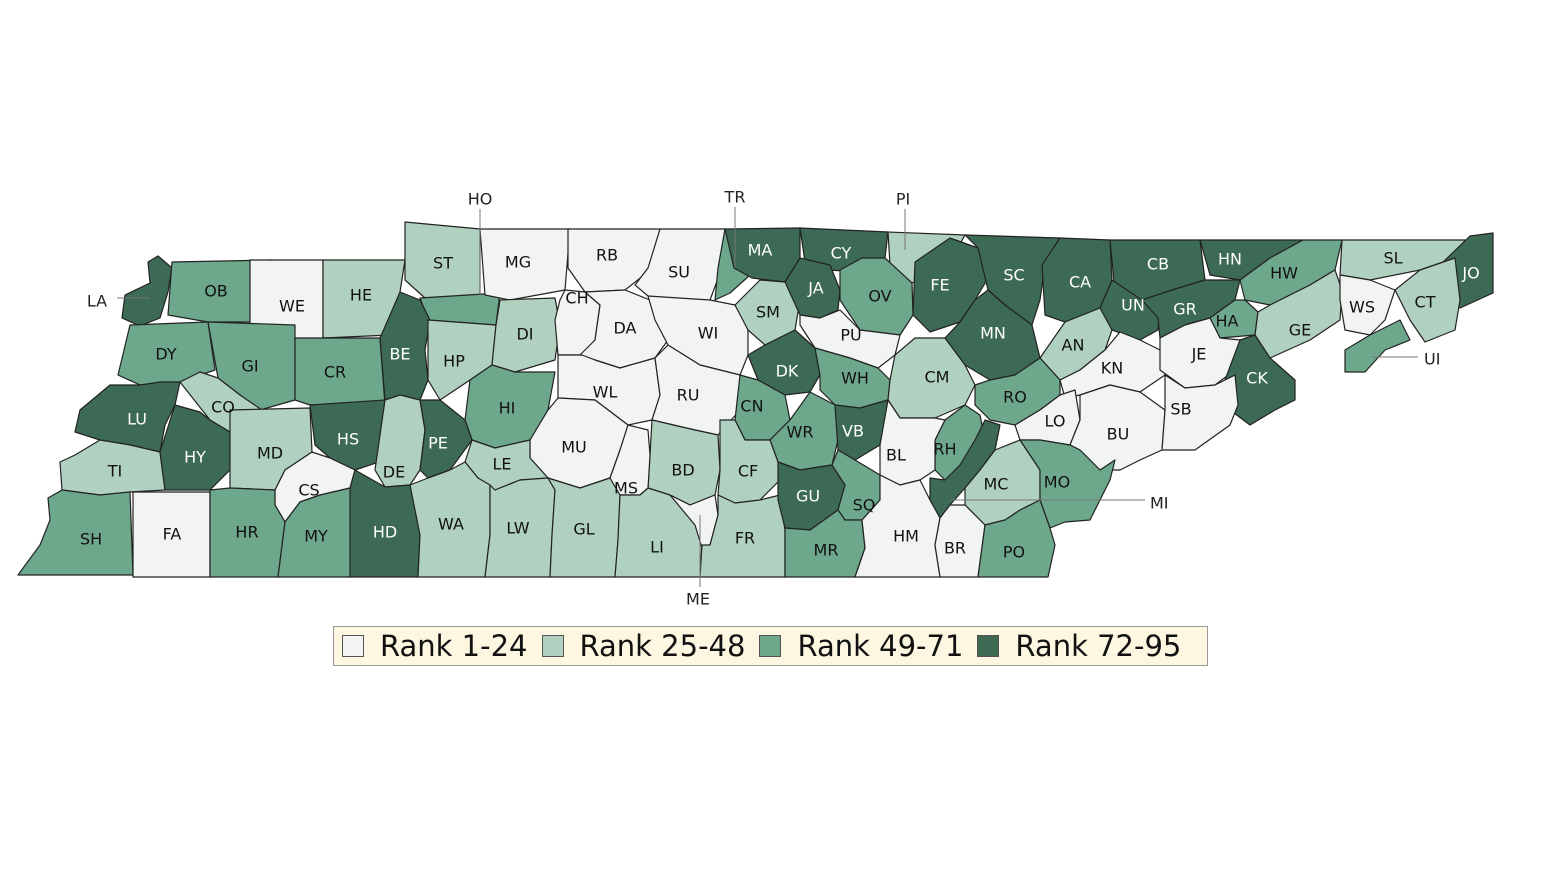  Describe the element at coordinates (682, 470) in the screenshot. I see `county-label-bd: BD` at that location.